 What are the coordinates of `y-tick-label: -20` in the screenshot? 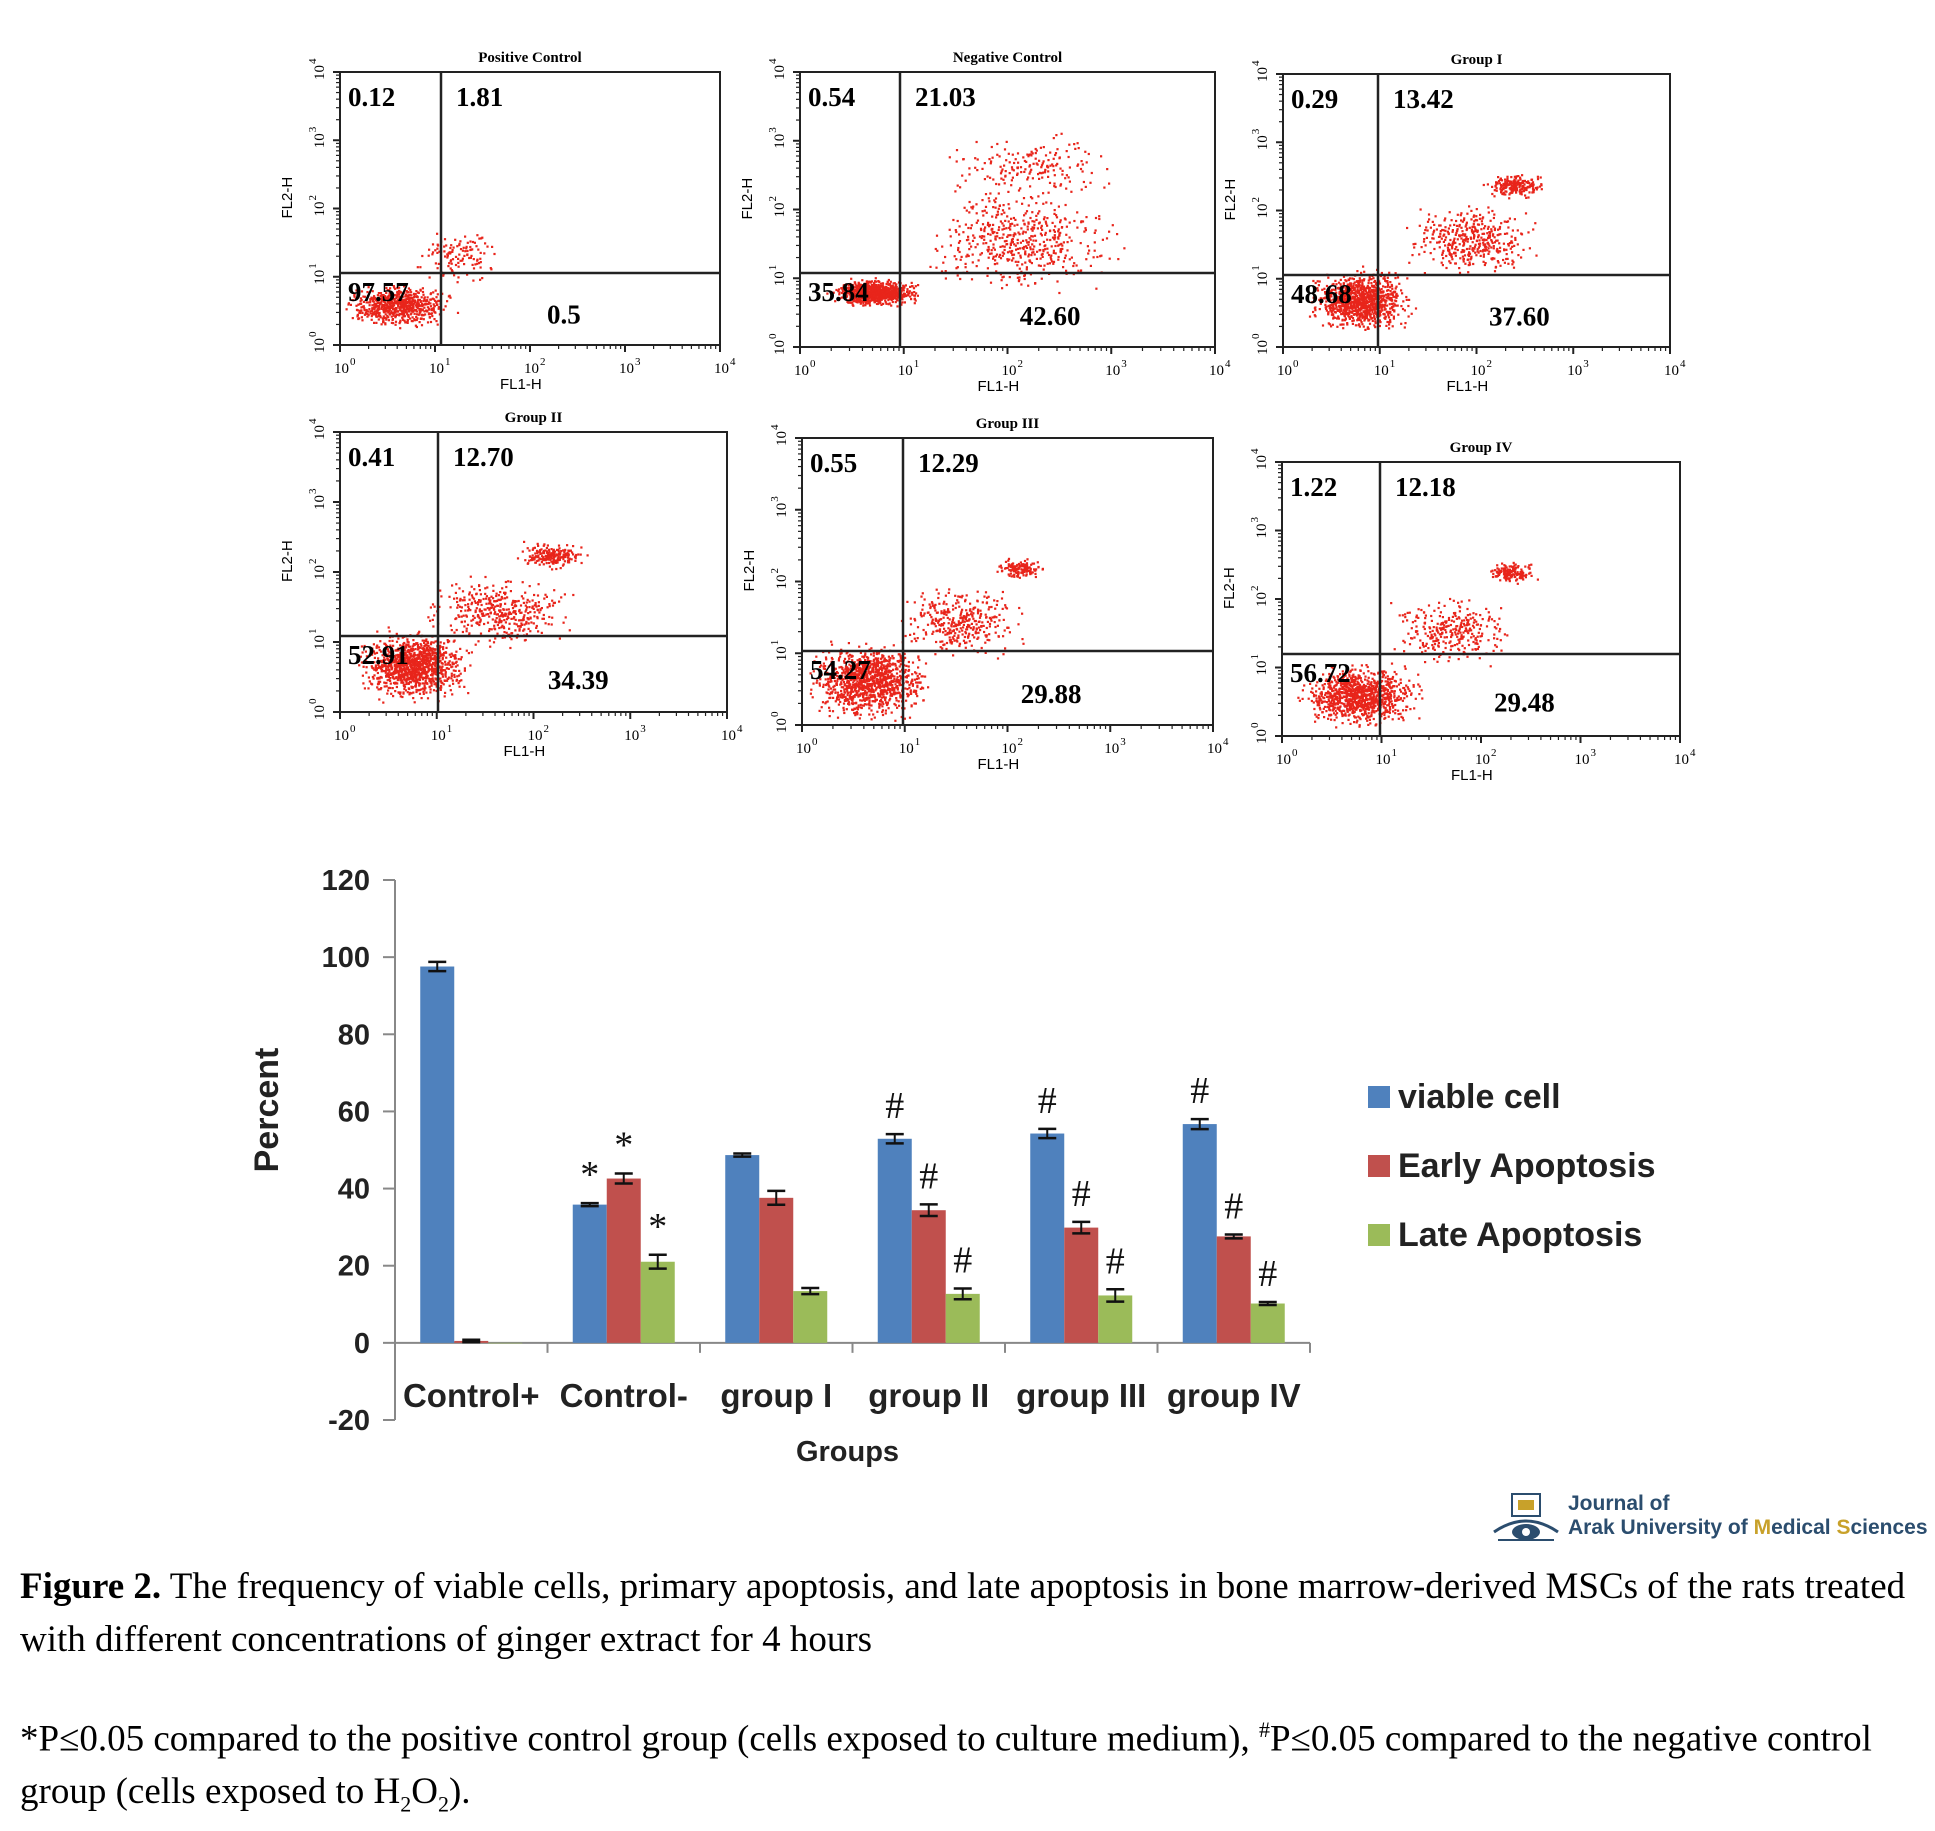 It's located at (349, 1421).